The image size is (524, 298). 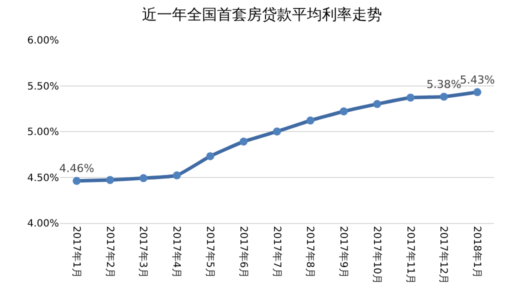 What do you see at coordinates (262, 14) in the screenshot?
I see `chart-title: 近一年全国首套房贷款平均利率走势` at bounding box center [262, 14].